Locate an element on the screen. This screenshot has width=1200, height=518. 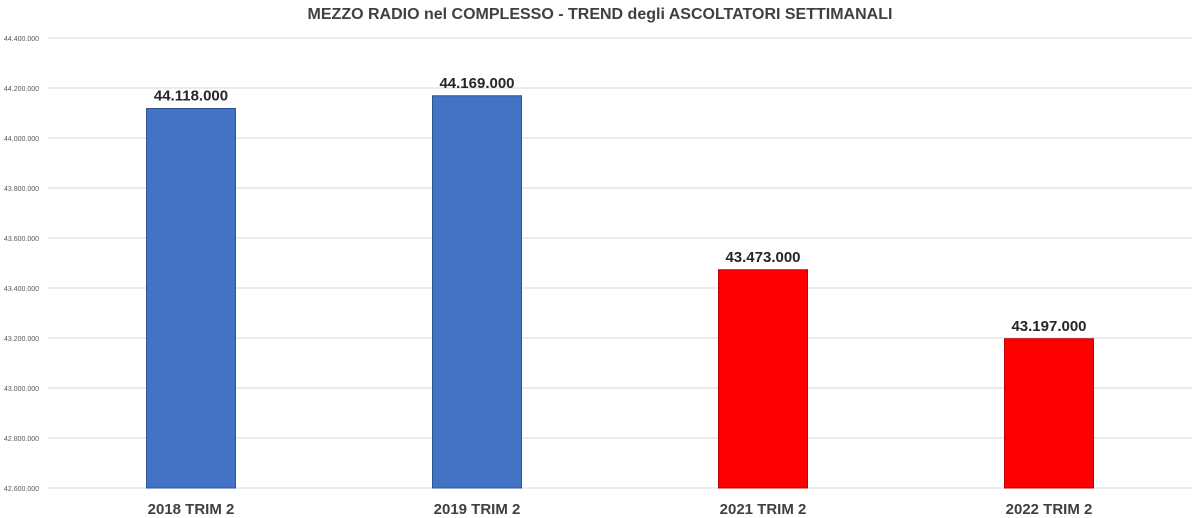
y-tick-label: 44.200.000 is located at coordinates (21, 89).